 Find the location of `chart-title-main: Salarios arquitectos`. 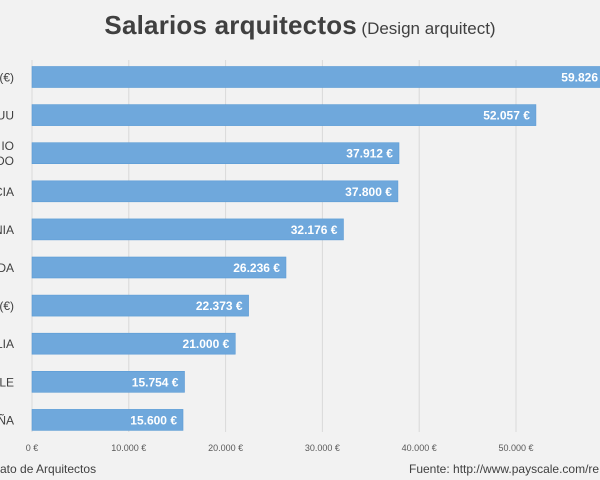

chart-title-main: Salarios arquitectos is located at coordinates (230, 25).